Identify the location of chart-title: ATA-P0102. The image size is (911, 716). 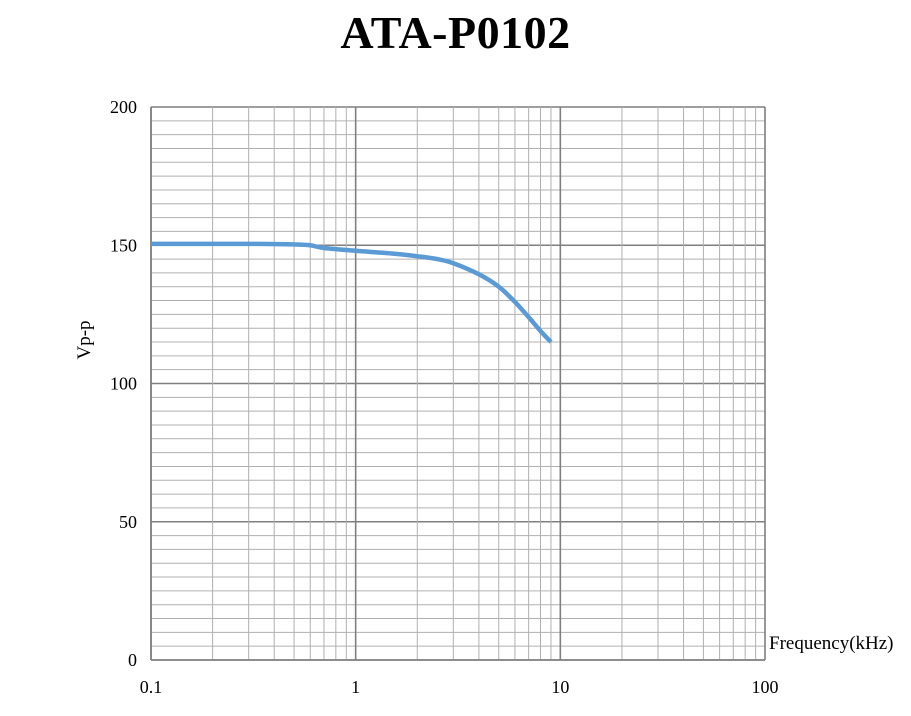
(455, 32).